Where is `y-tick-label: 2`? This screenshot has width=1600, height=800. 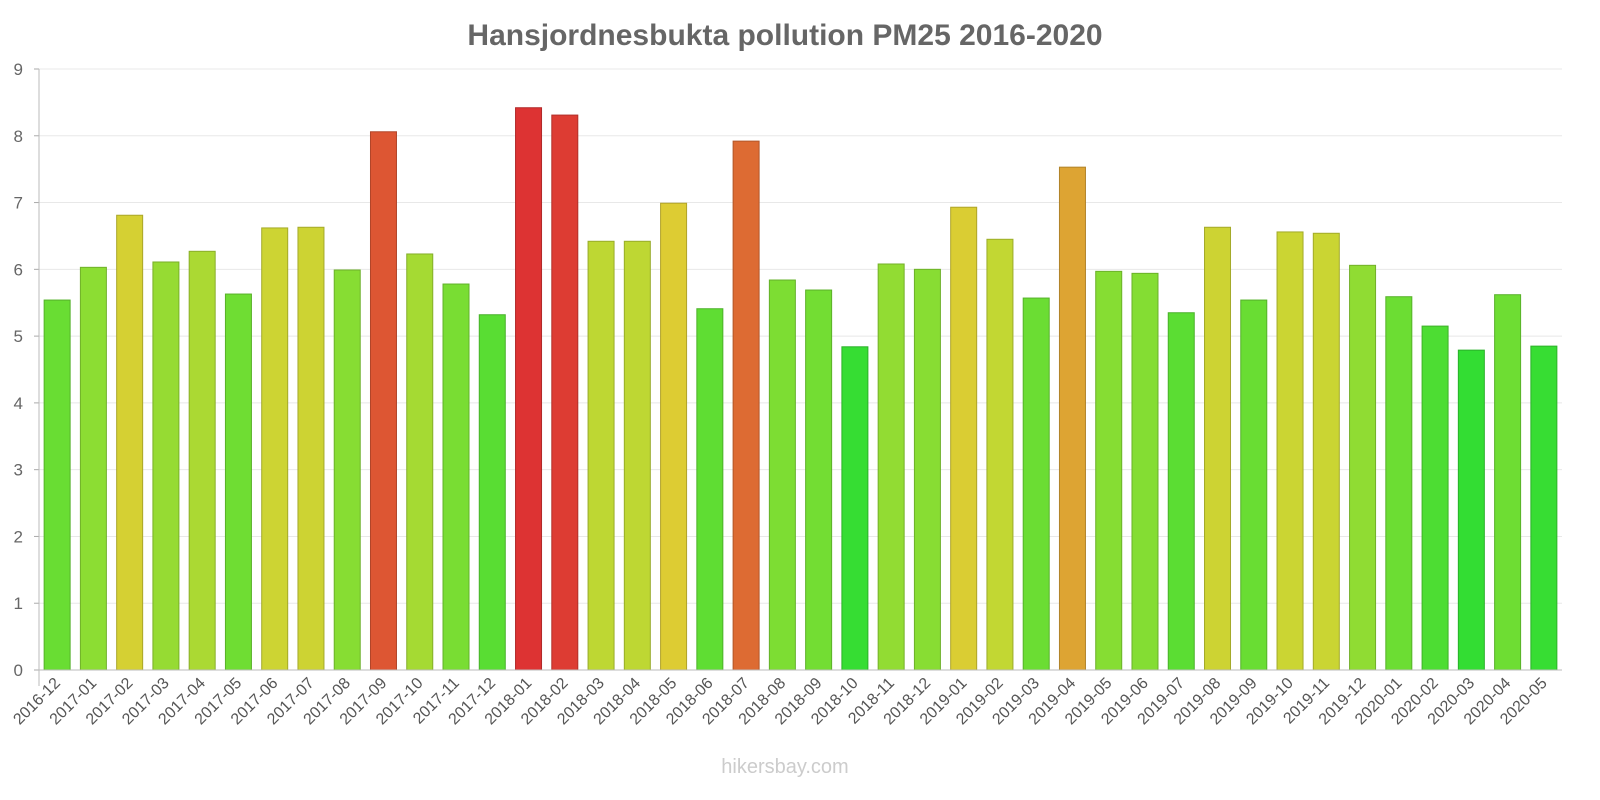 y-tick-label: 2 is located at coordinates (18, 536).